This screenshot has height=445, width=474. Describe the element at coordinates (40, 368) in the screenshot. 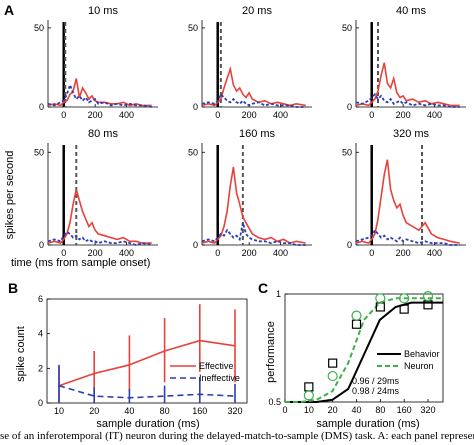

I see `y-tick-label: 2` at that location.